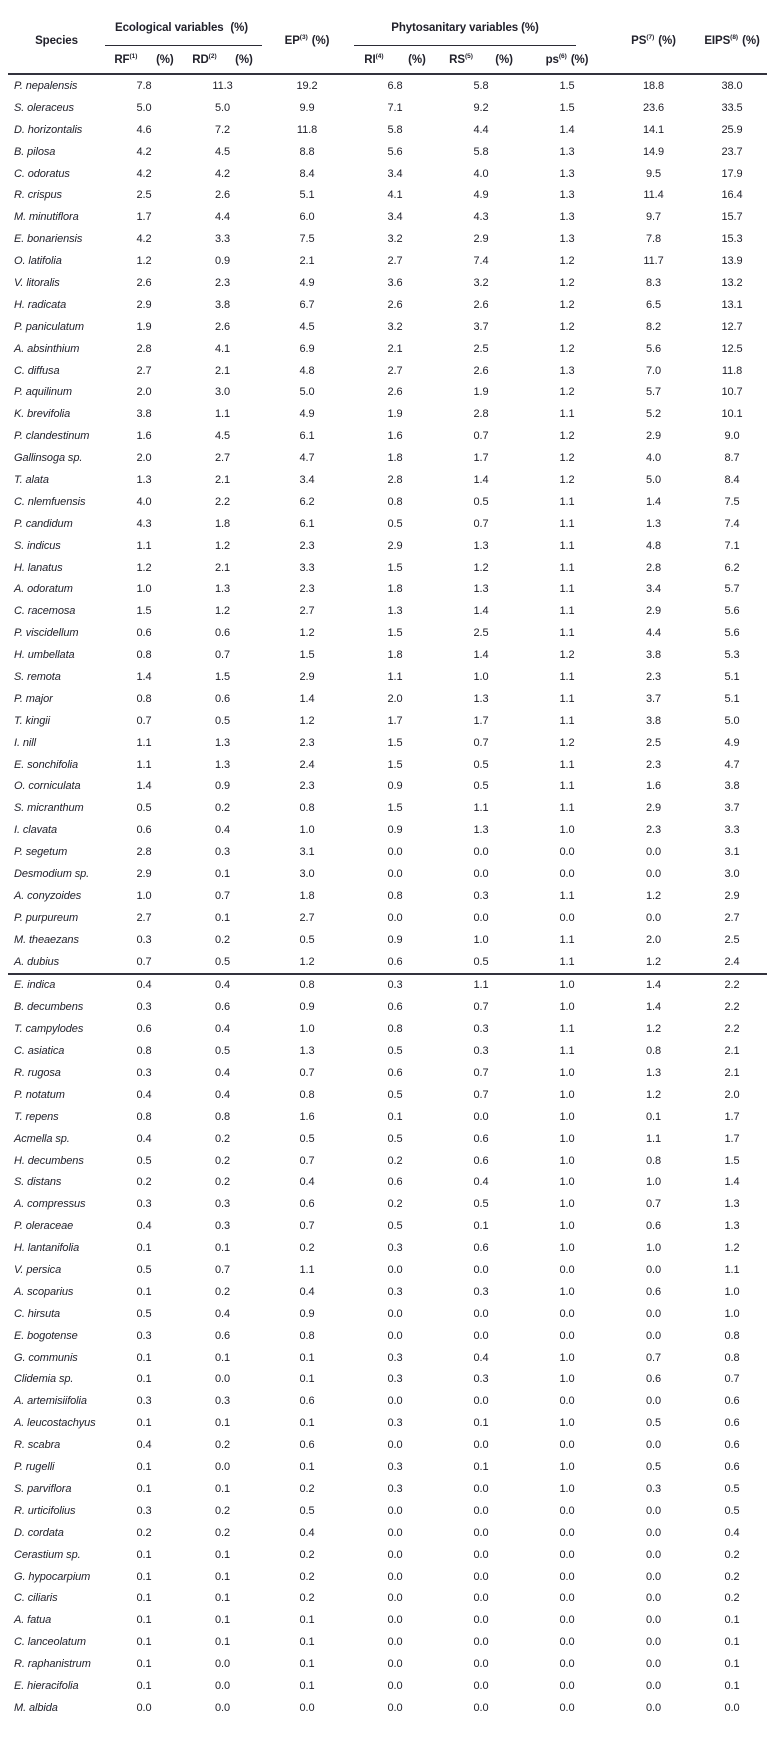 The image size is (775, 1746). Describe the element at coordinates (50, 1204) in the screenshot. I see `species-name: A. compressus` at that location.